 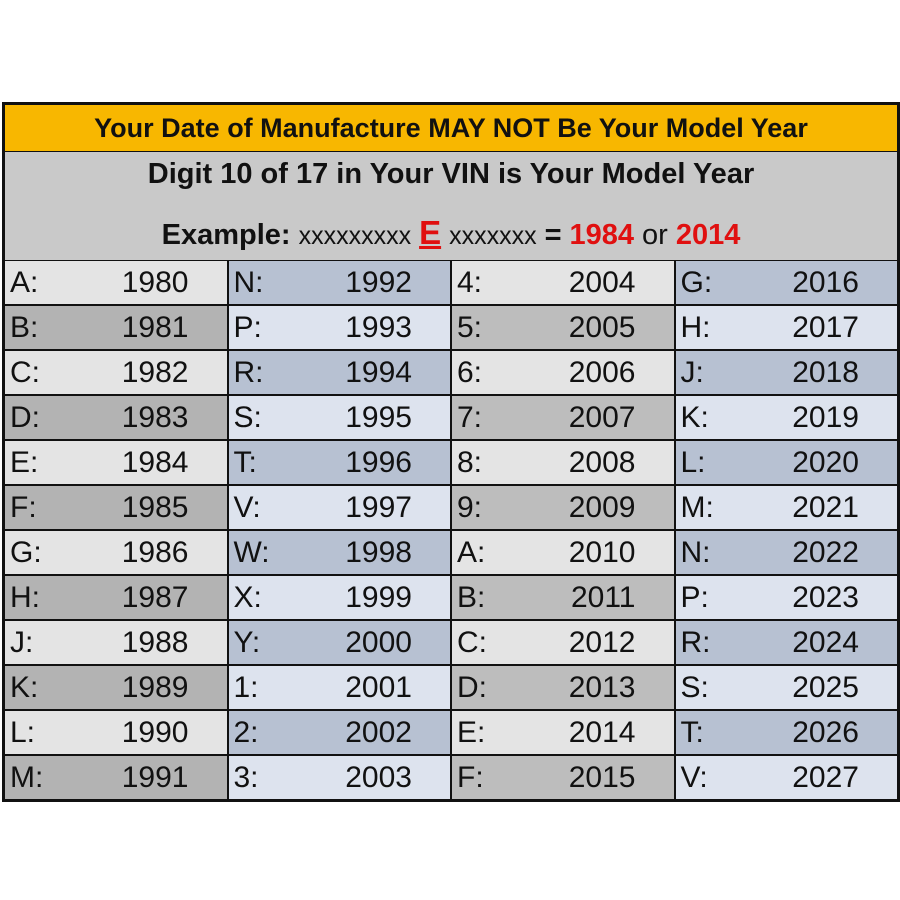 What do you see at coordinates (825, 462) in the screenshot?
I see `model-year: 2020` at bounding box center [825, 462].